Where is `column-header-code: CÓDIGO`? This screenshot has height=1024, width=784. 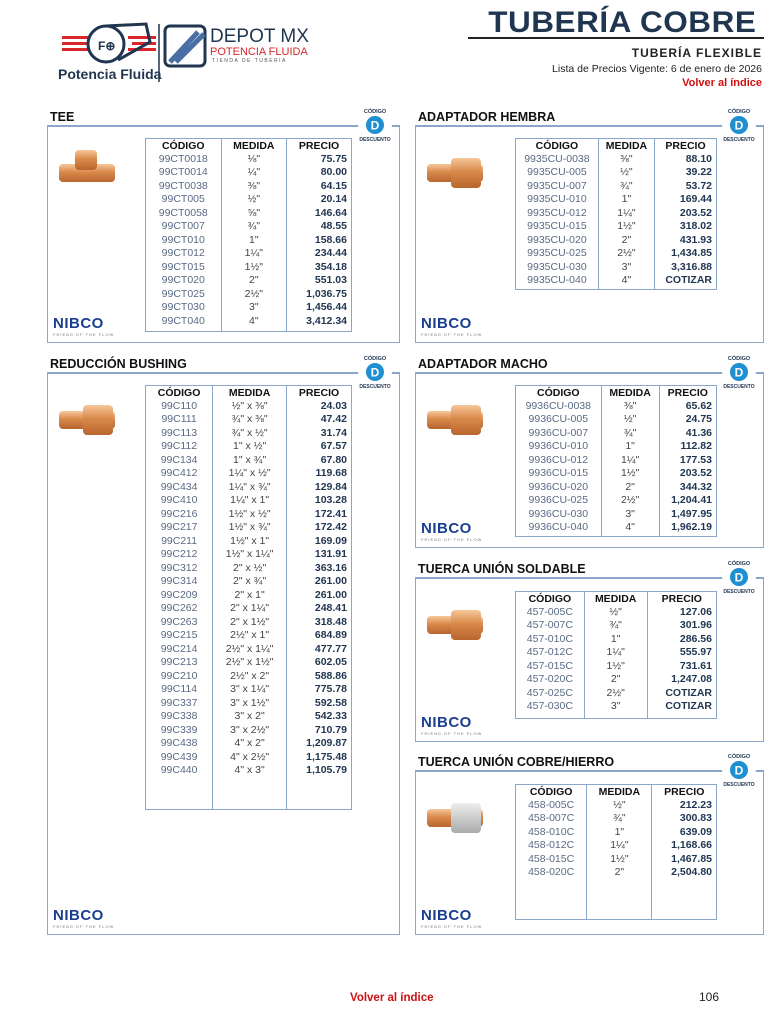
column-header-code: CÓDIGO is located at coordinates (558, 392).